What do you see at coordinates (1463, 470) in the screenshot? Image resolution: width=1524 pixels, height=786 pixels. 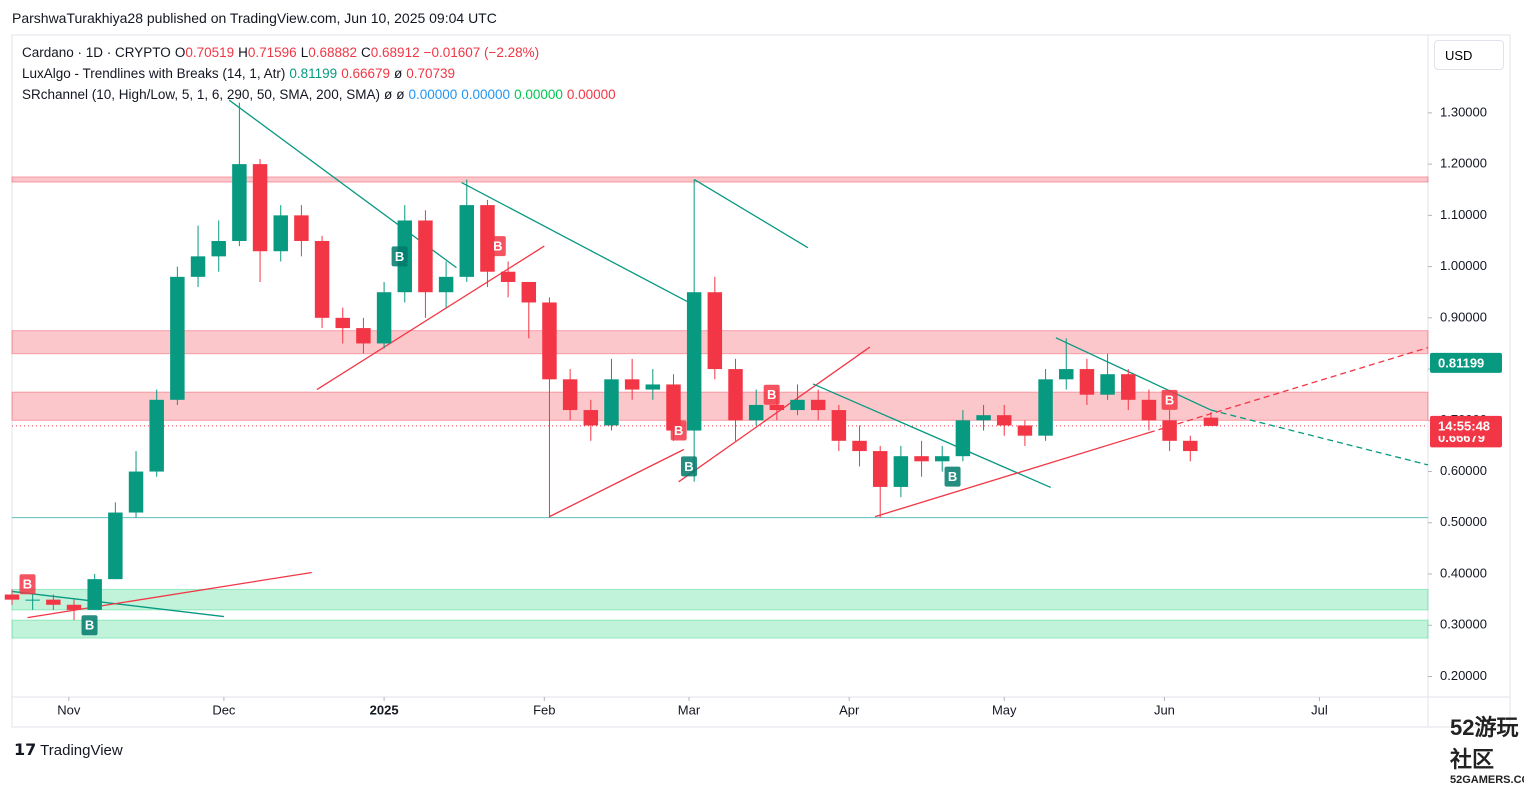 I see `y-tick-label: 0.60000` at bounding box center [1463, 470].